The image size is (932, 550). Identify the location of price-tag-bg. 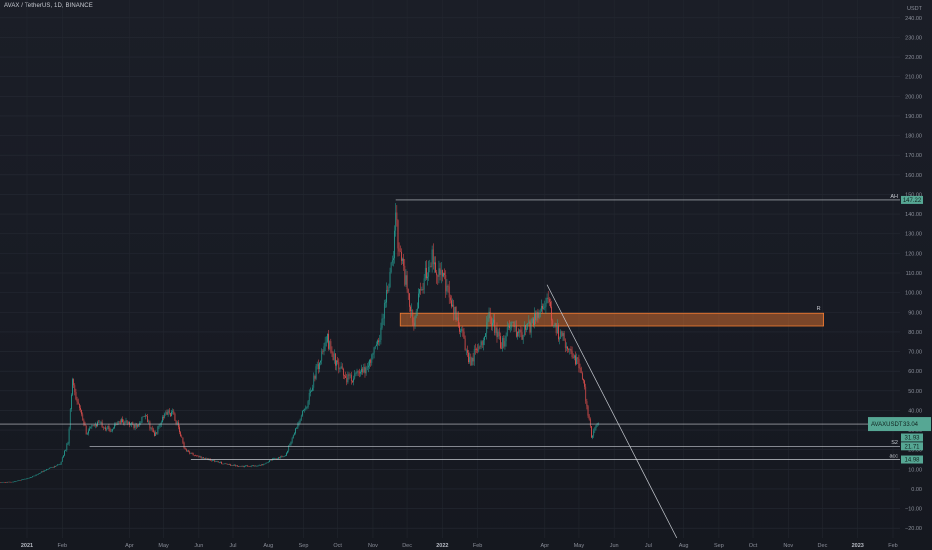
(912, 459).